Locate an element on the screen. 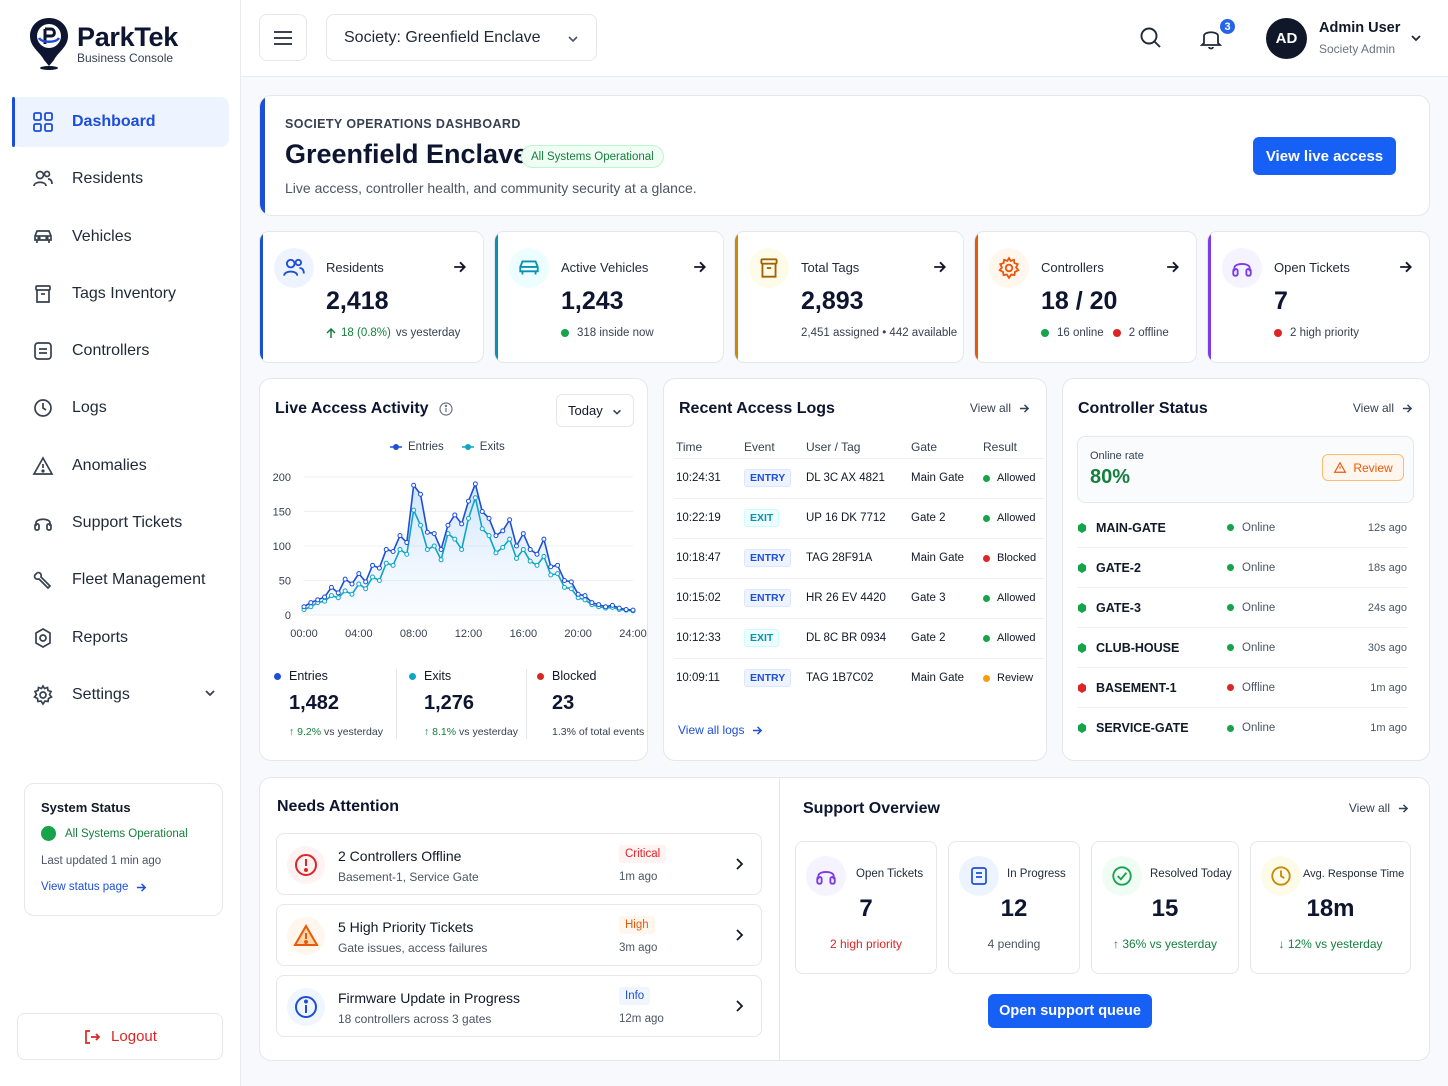 The width and height of the screenshot is (1448, 1086). sidebar-item-label: Support Tickets is located at coordinates (127, 523).